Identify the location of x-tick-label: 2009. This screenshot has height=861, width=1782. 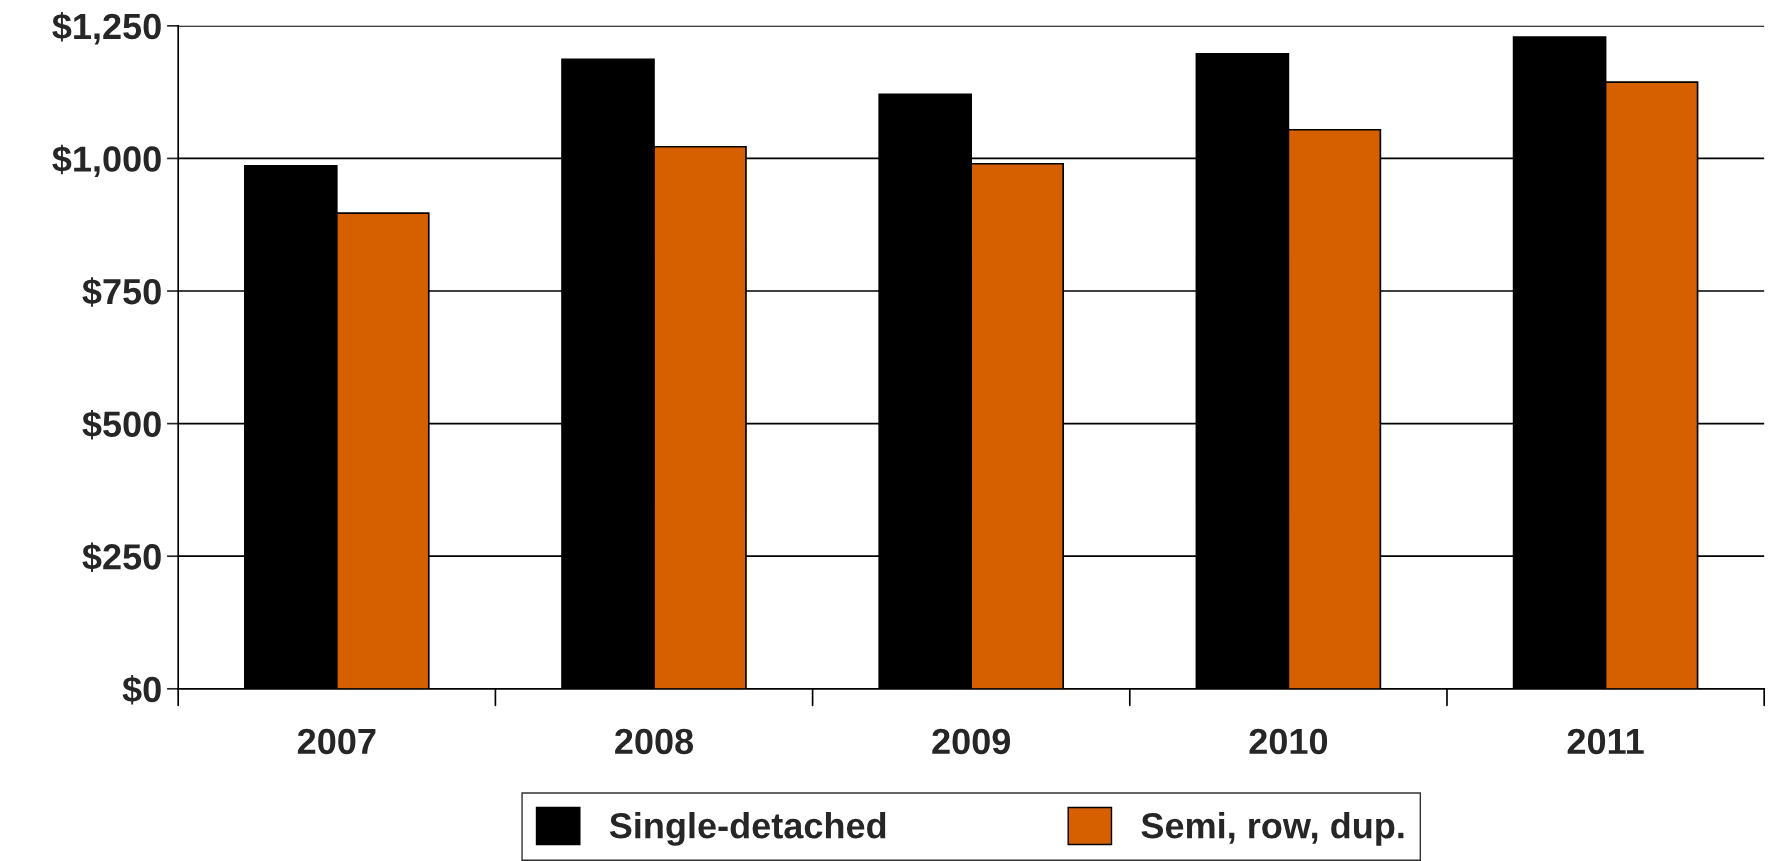
(971, 741).